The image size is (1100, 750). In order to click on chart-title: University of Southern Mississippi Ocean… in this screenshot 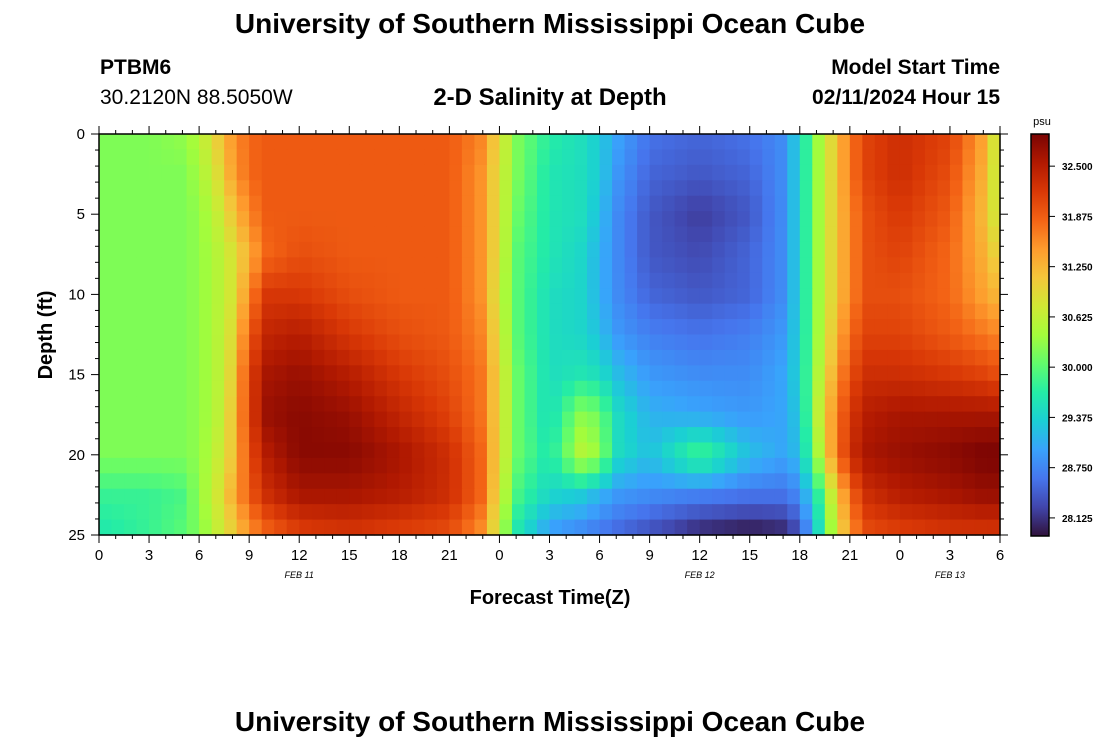, I will do `click(550, 23)`.